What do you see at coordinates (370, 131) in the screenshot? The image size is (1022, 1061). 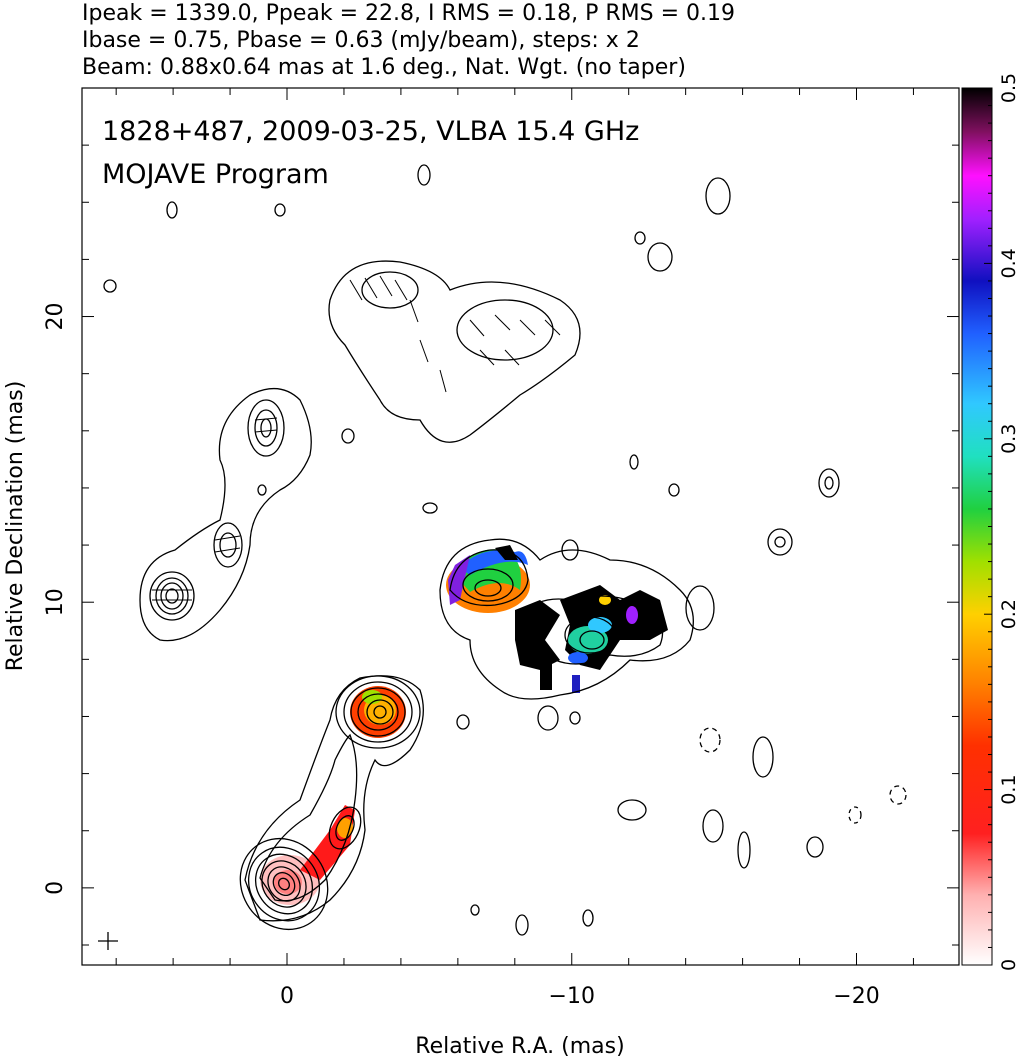 I see `plot-title: 1828+487, 2009-03-25, VLBA 15.4 GHz` at bounding box center [370, 131].